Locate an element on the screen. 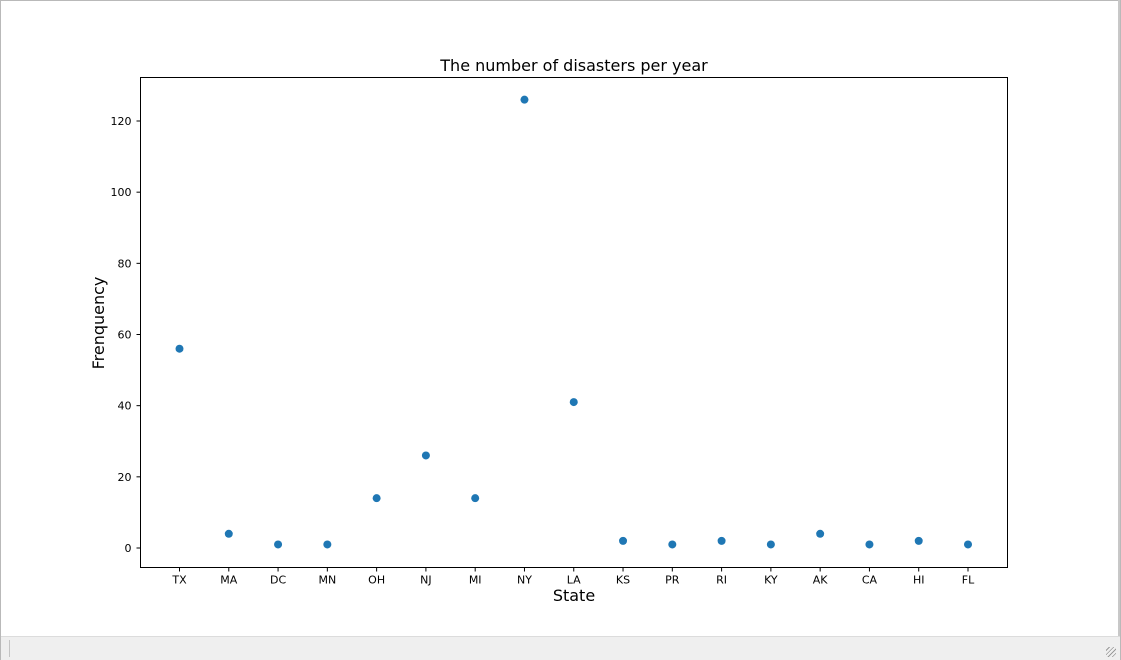  data-point-oh is located at coordinates (376, 498).